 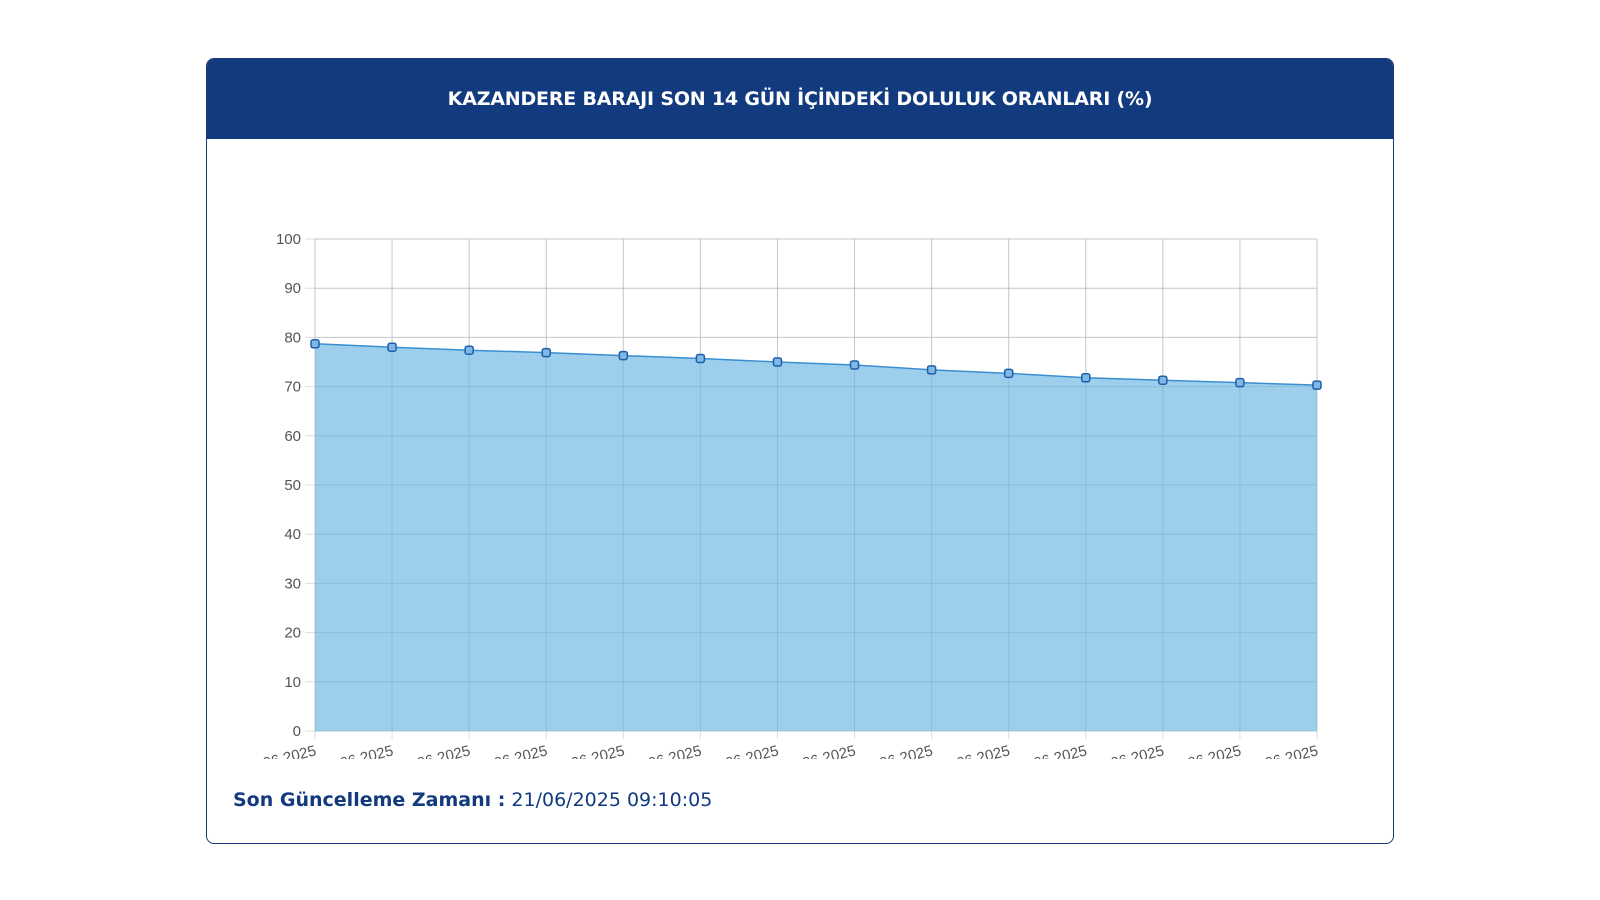 What do you see at coordinates (292, 485) in the screenshot?
I see `y-tick-label: 50` at bounding box center [292, 485].